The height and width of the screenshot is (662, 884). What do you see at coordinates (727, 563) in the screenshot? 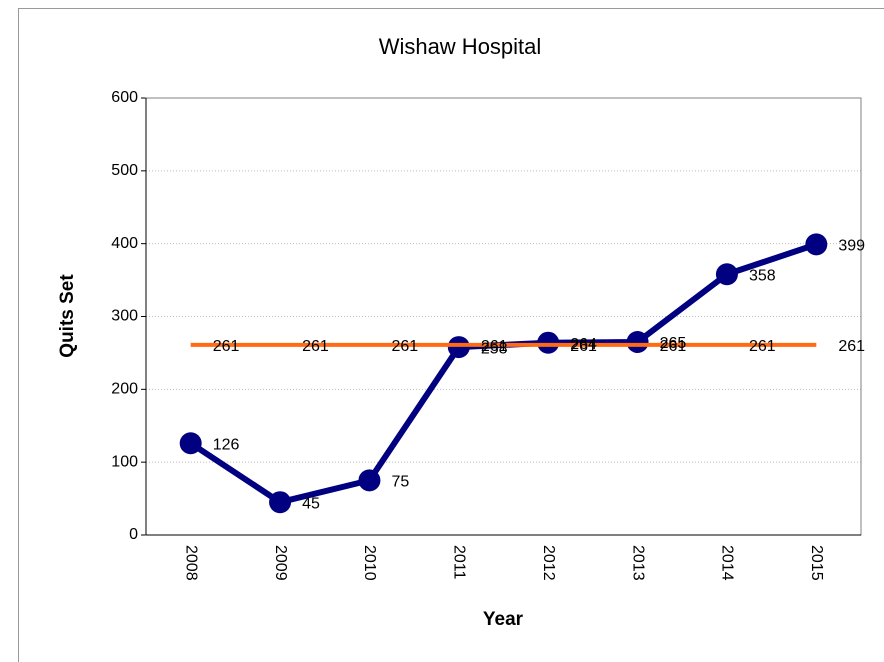
I see `x-tick-label: 2014` at bounding box center [727, 563].